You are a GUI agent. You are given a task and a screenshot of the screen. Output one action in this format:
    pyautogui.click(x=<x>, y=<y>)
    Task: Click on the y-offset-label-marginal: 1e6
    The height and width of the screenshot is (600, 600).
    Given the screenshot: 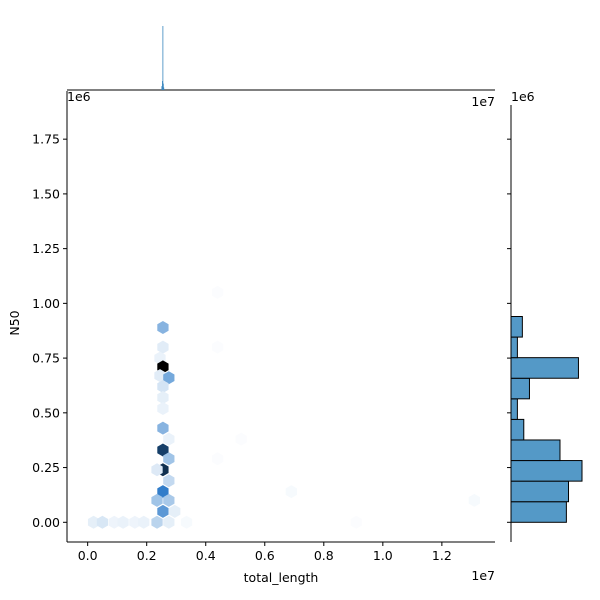 What is the action you would take?
    pyautogui.click(x=523, y=96)
    